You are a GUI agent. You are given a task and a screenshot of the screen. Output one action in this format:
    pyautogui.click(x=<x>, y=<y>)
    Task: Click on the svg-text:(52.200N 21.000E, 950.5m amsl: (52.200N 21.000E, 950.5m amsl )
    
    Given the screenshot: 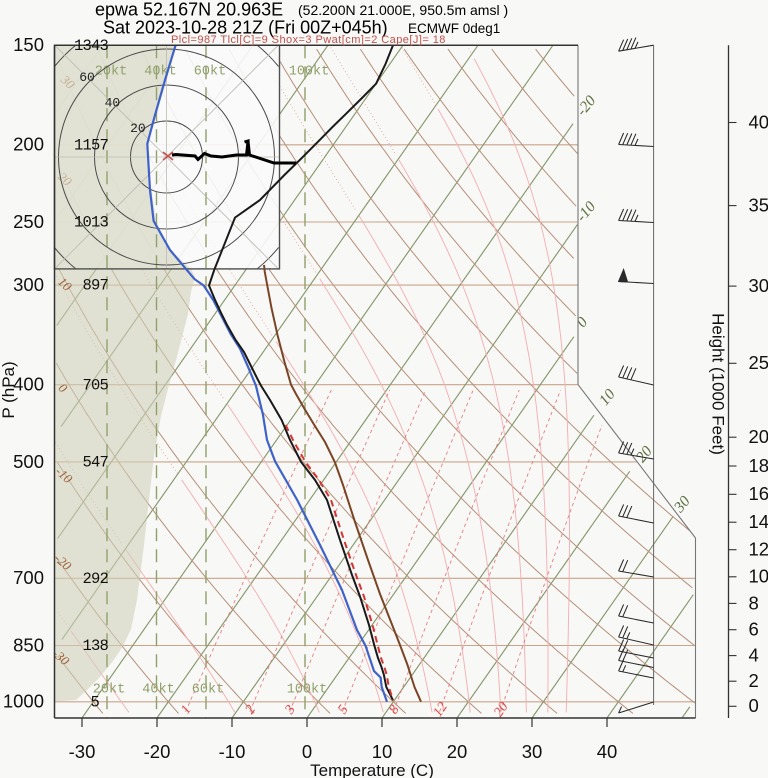 What is the action you would take?
    pyautogui.click(x=403, y=10)
    